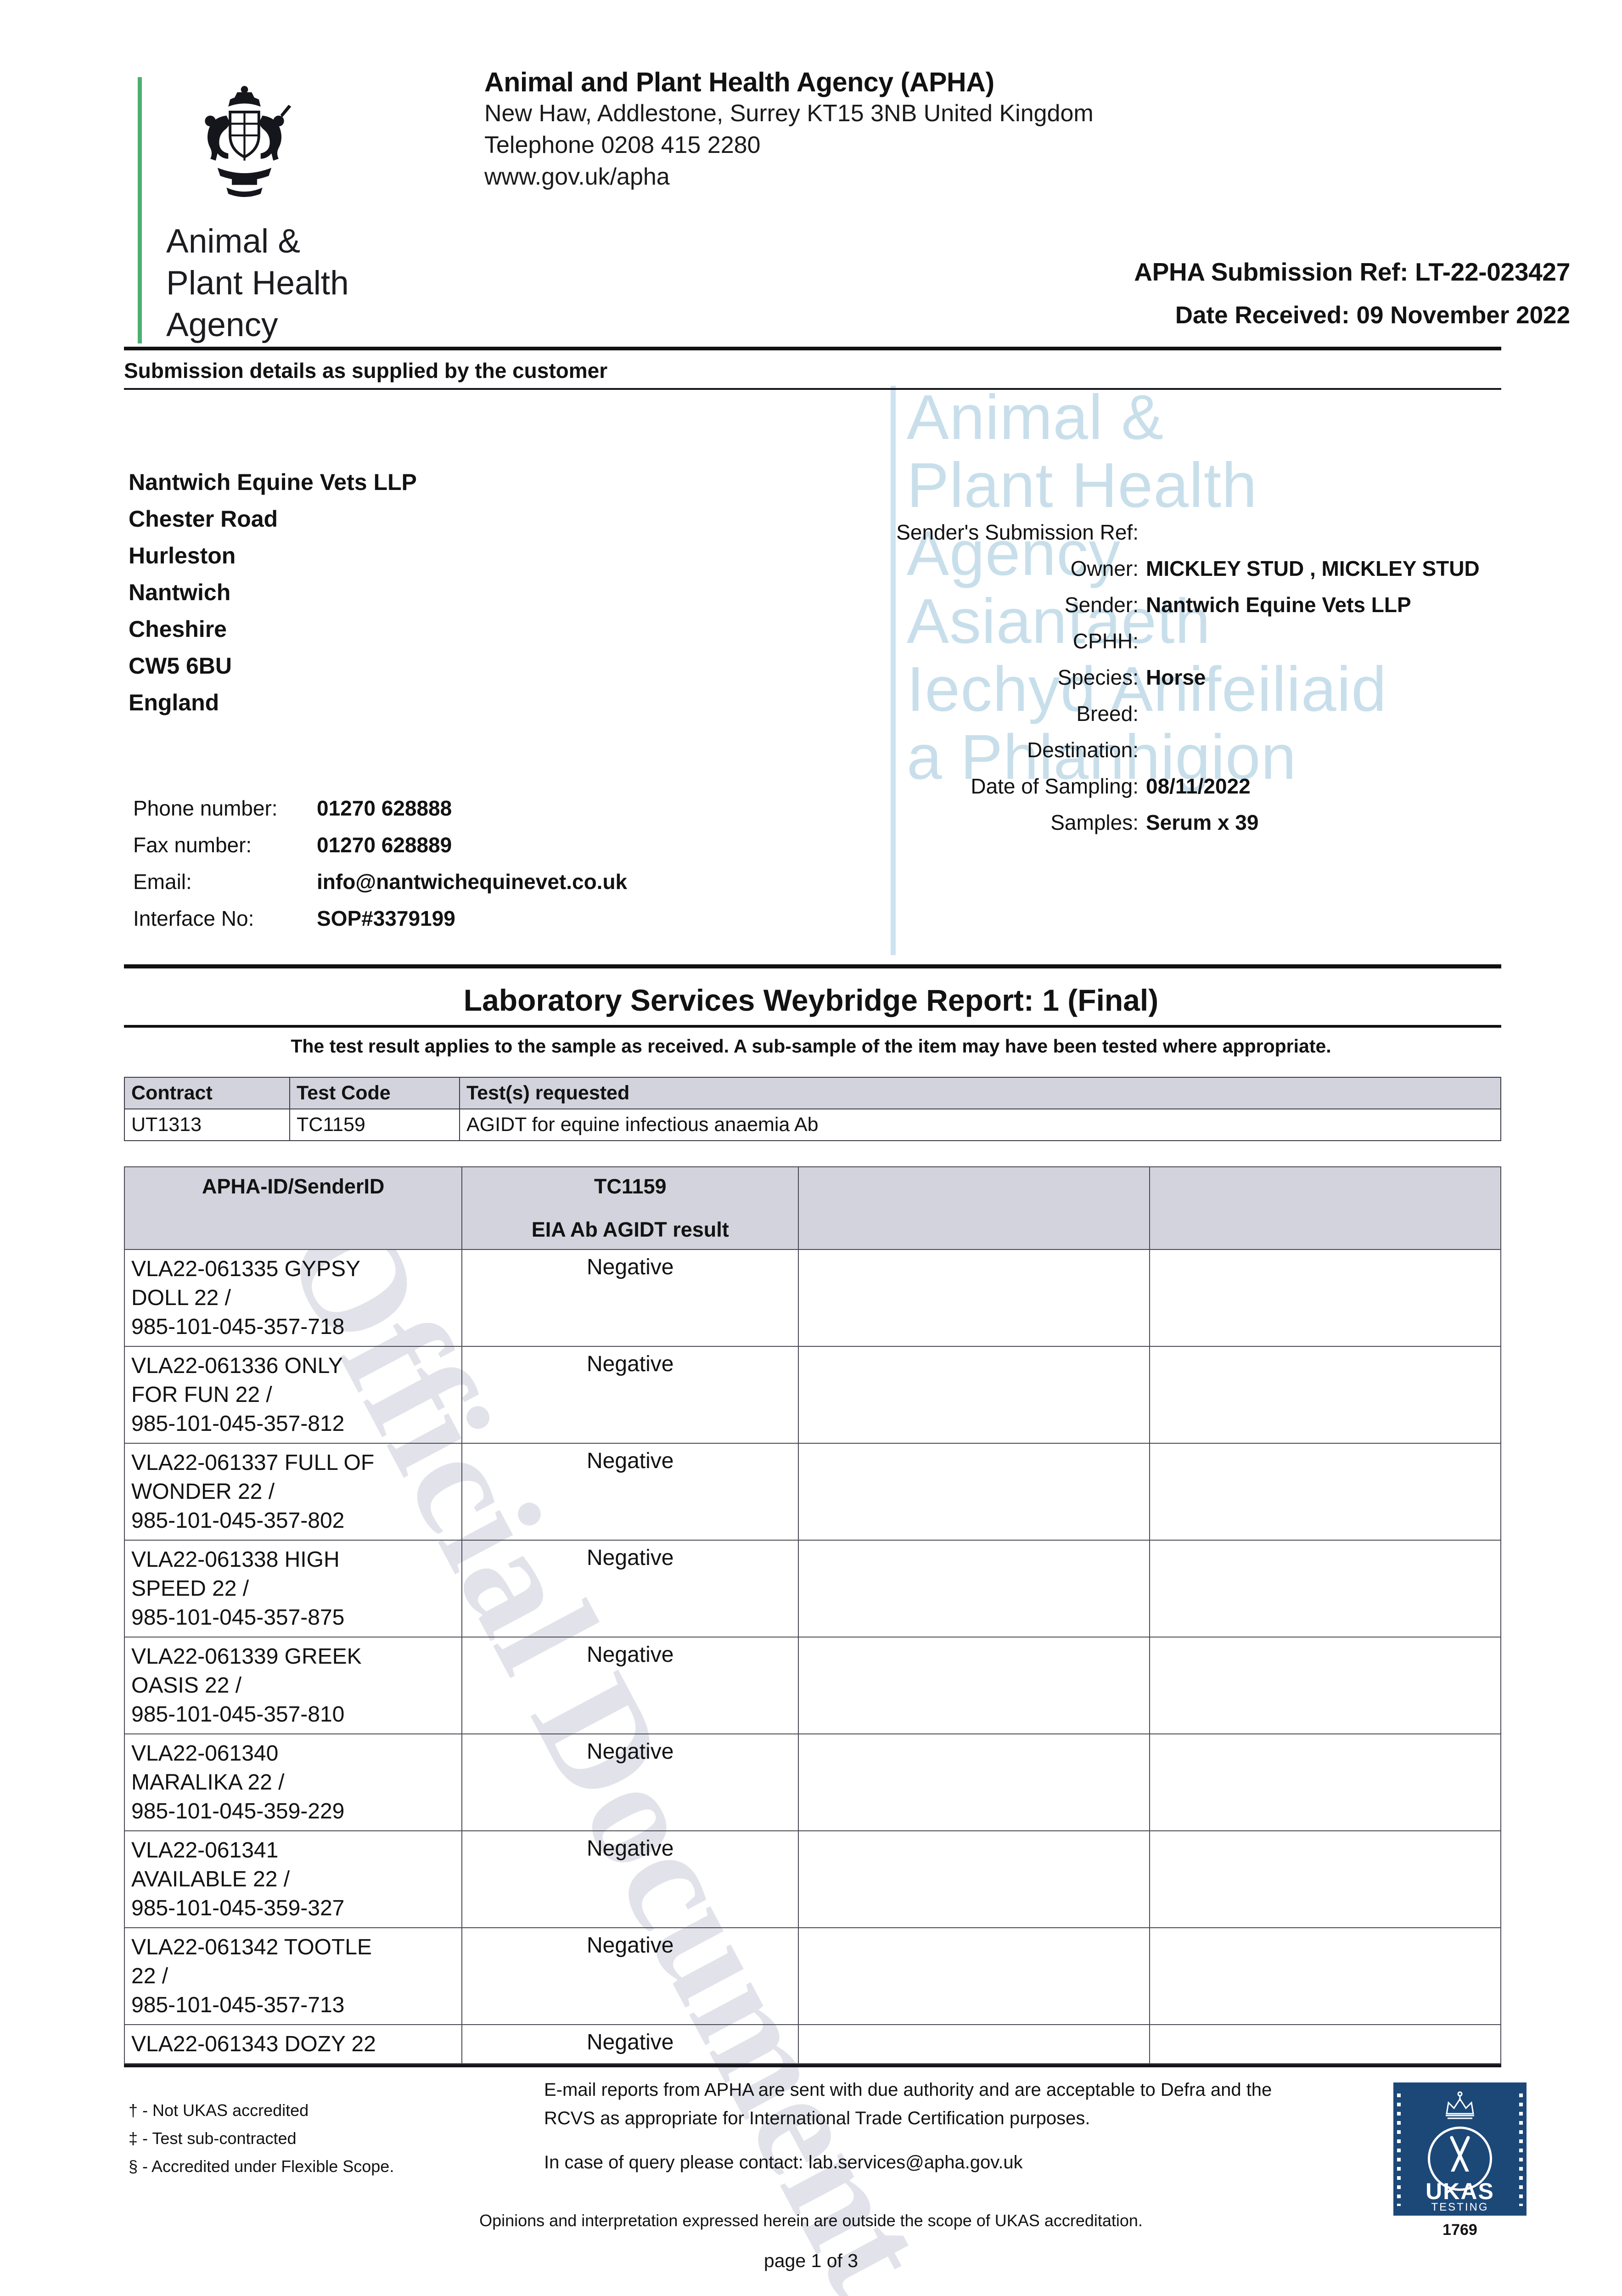 The image size is (1622, 2296). I want to click on detail-row: Date of Sampling: 08/11/2022, so click(1198, 787).